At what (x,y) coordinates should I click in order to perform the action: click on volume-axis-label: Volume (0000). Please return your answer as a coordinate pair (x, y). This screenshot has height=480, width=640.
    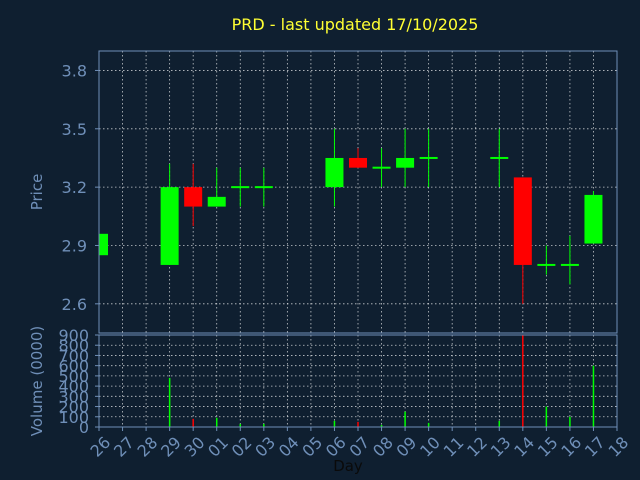
    Looking at the image, I should click on (37, 381).